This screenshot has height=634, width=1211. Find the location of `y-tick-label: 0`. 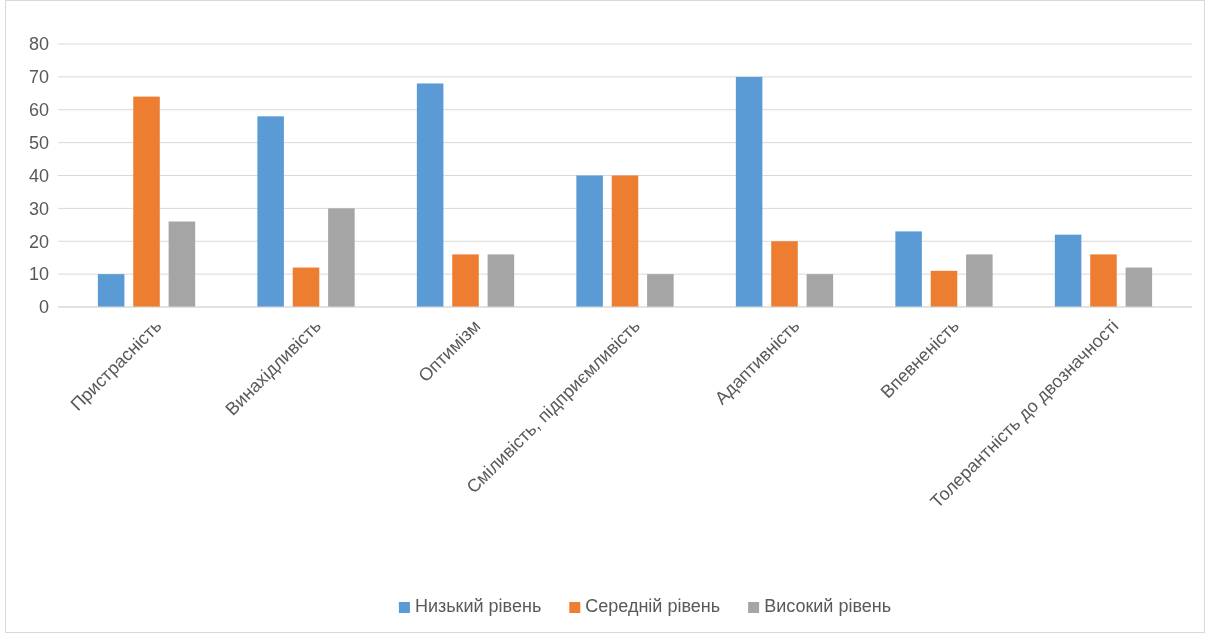

y-tick-label: 0 is located at coordinates (43, 307).